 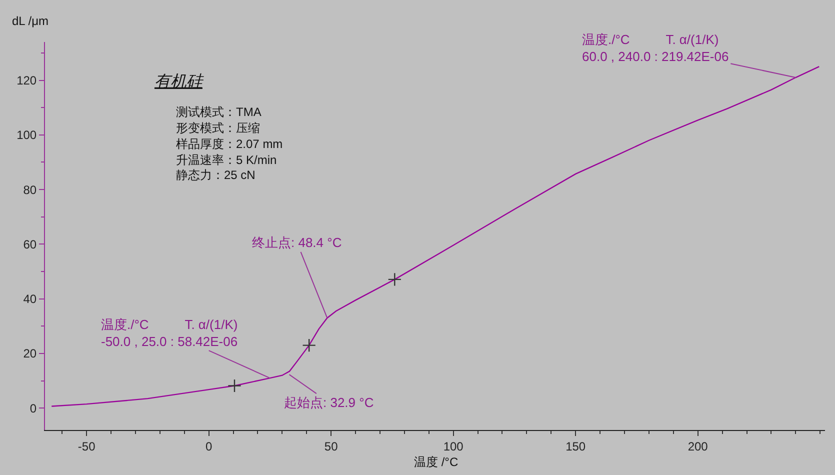 What do you see at coordinates (87, 446) in the screenshot?
I see `x-tick-label: -50` at bounding box center [87, 446].